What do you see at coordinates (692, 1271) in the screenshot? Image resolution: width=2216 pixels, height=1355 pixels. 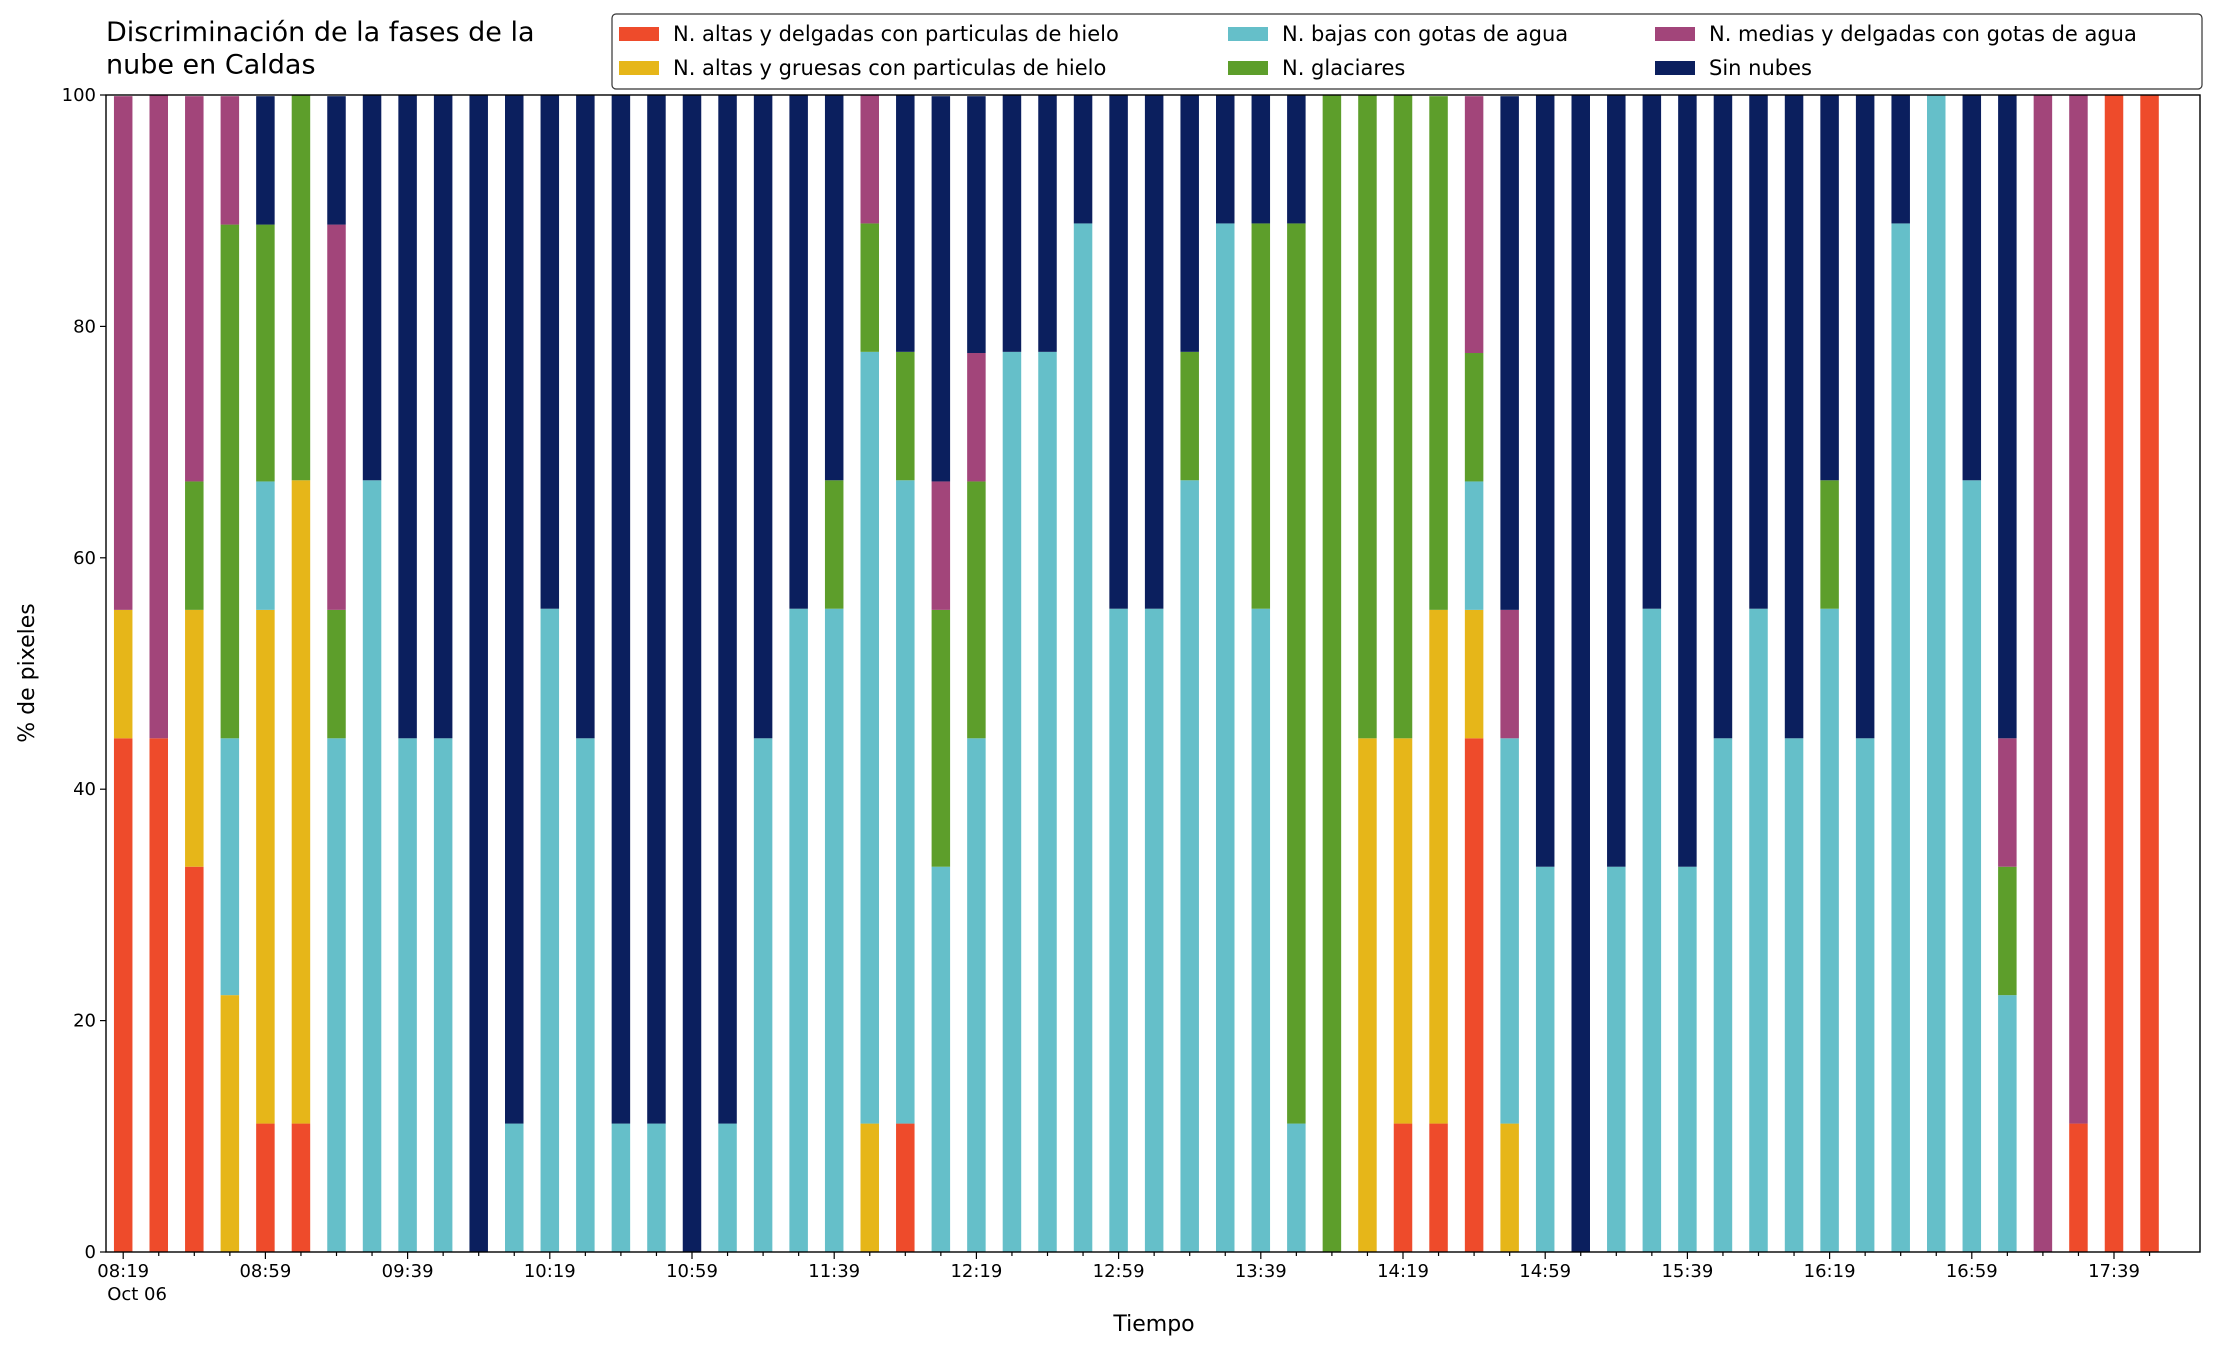 I see `x-tick-label: 10:59` at bounding box center [692, 1271].